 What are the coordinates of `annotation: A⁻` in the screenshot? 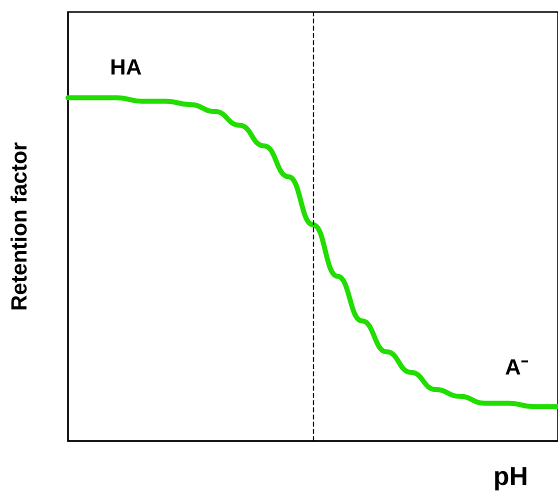 It's located at (517, 367).